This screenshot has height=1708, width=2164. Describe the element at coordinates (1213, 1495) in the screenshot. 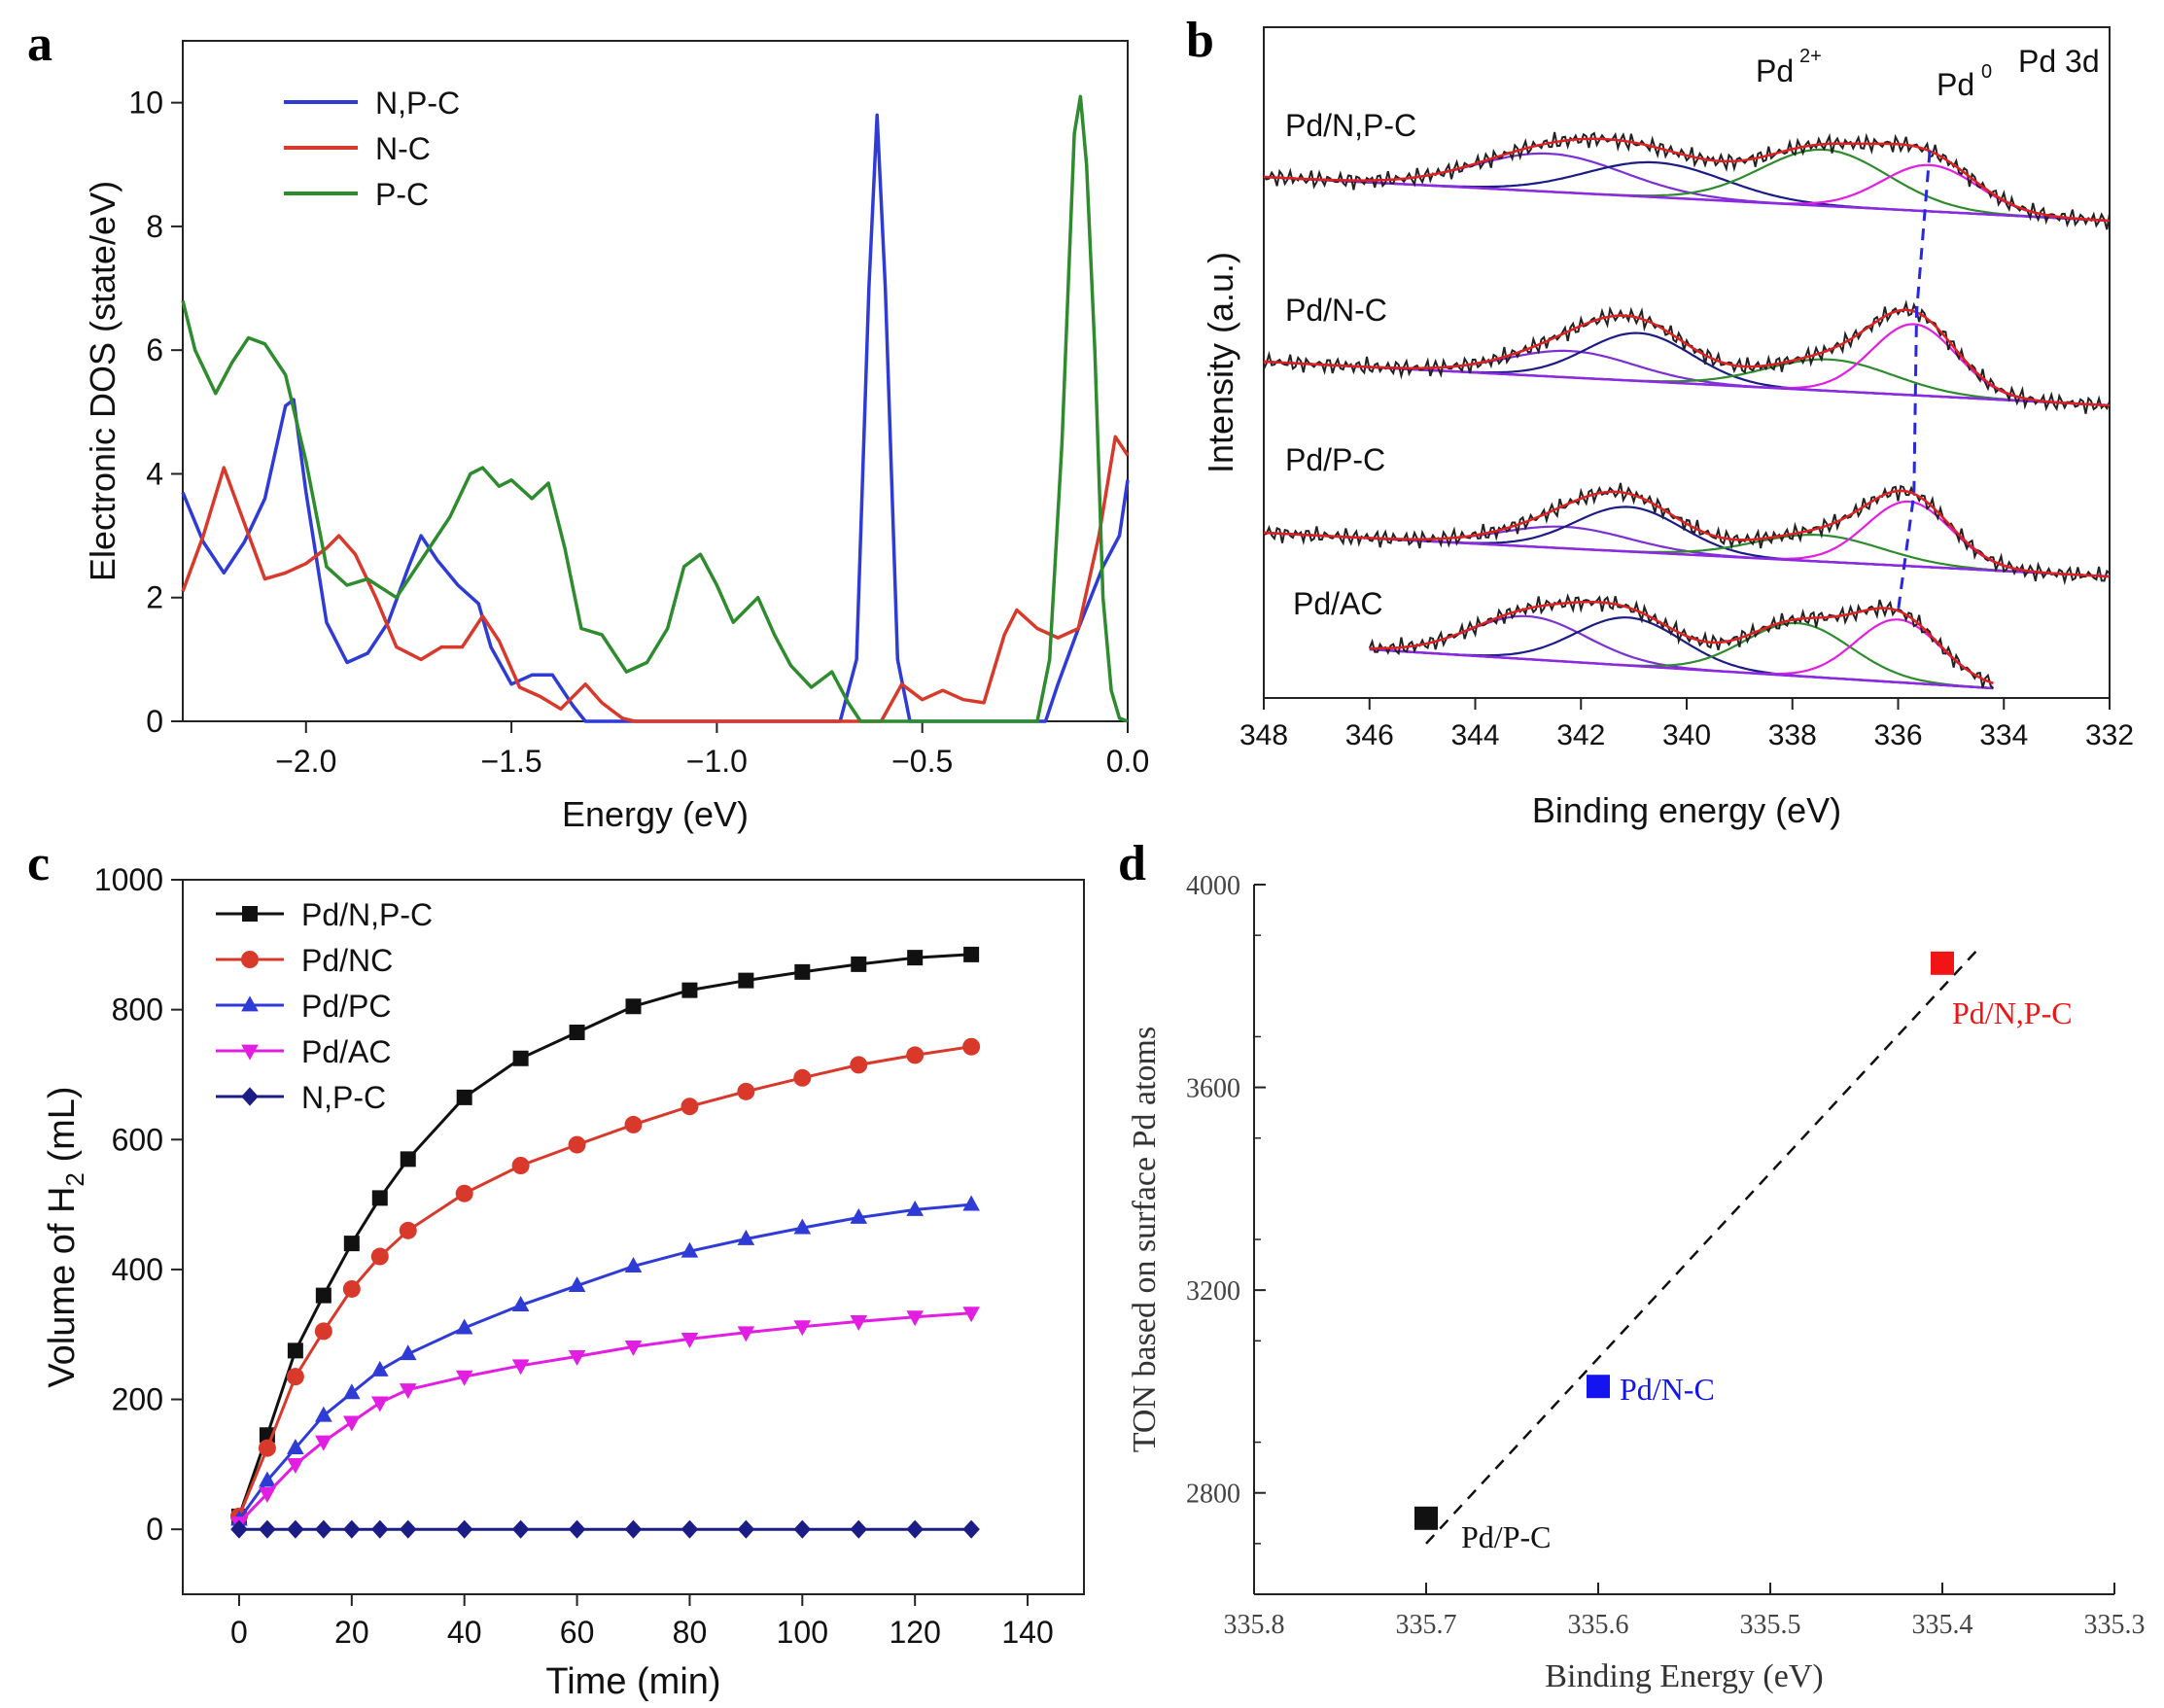

I see `y-tick-label: 2800` at that location.